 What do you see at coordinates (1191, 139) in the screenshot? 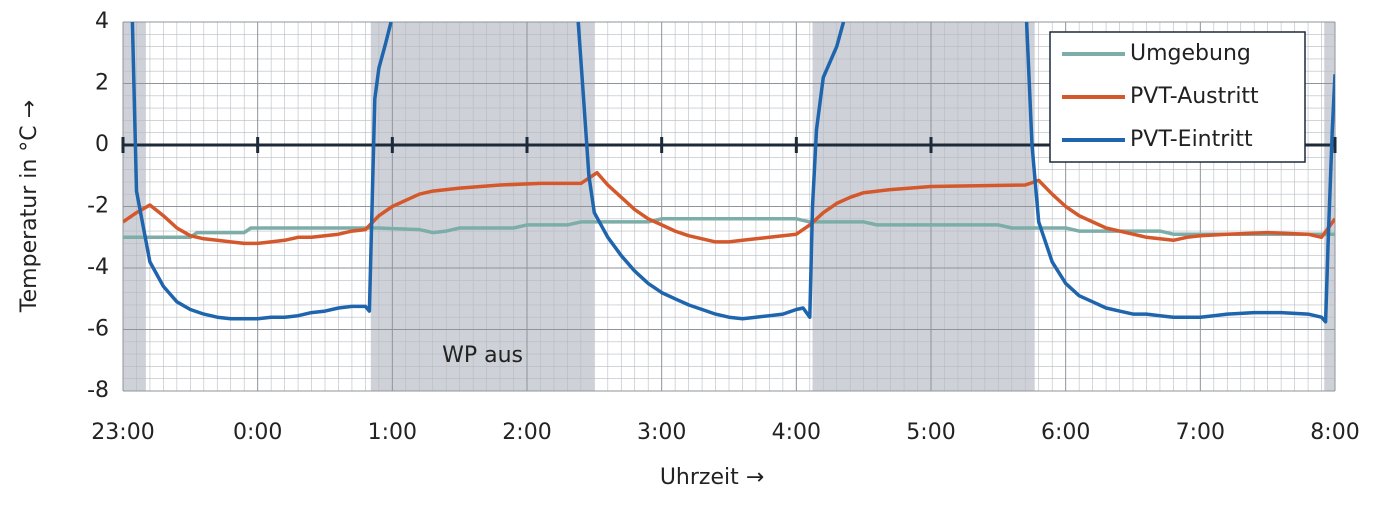
I see `legend-label: PVT-Eintritt` at bounding box center [1191, 139].